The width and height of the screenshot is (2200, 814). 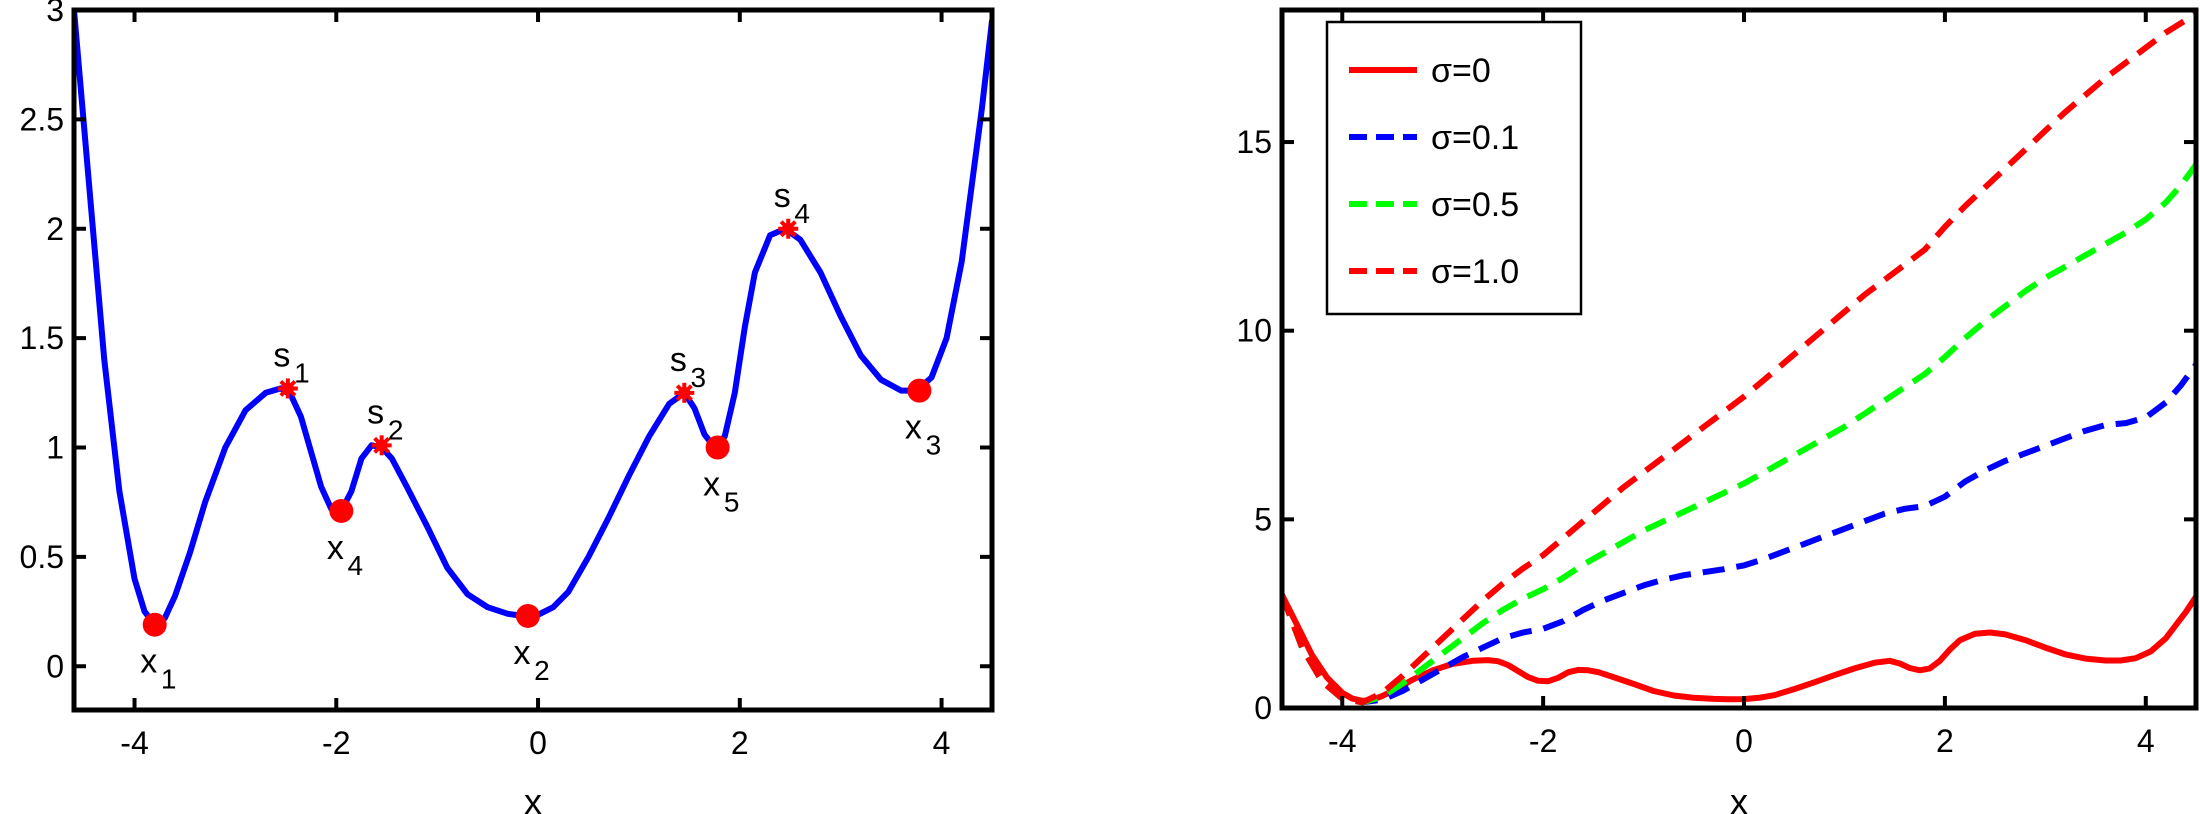 I want to click on legend-entry-label: σ=0.5, so click(x=1475, y=205).